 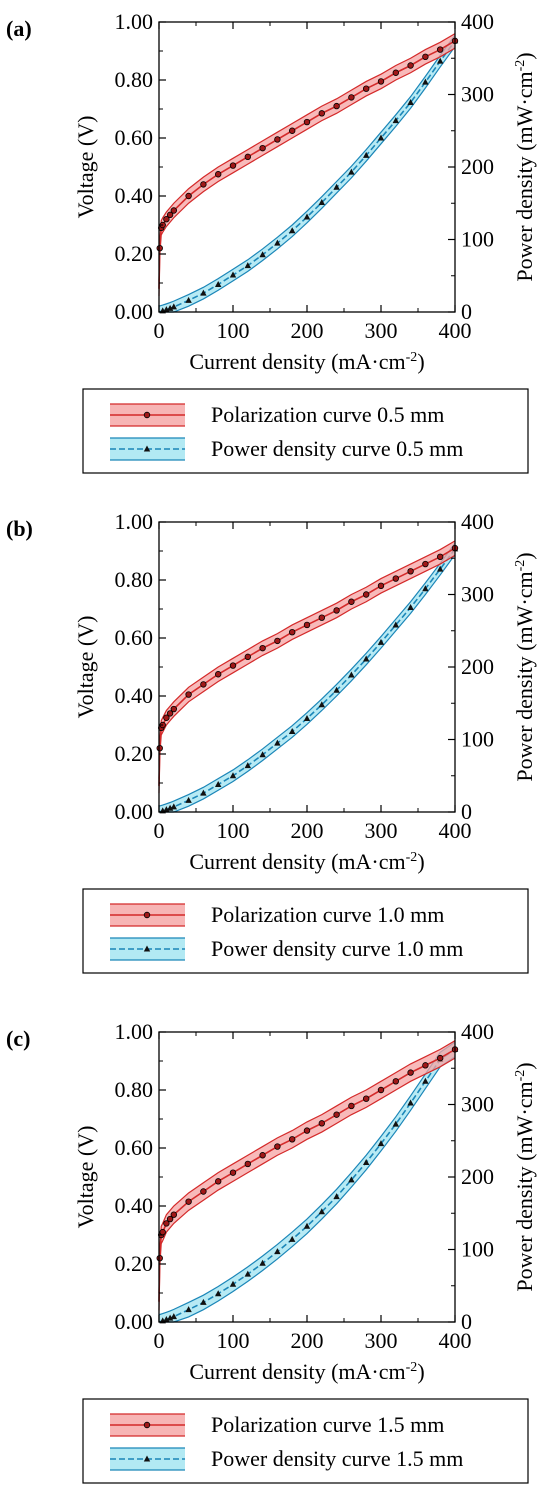 I want to click on x-tick-label: 0, so click(x=159, y=1340).